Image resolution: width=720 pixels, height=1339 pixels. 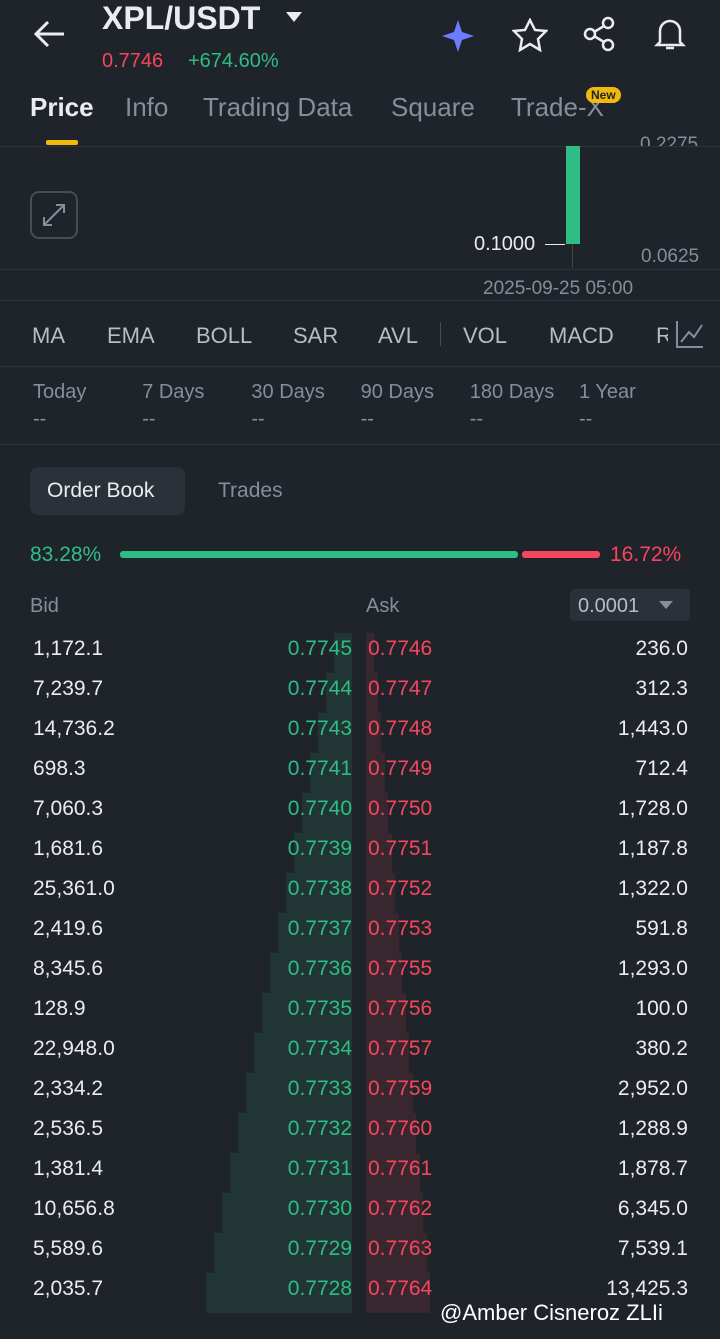 I want to click on bid-ratio: 83.28%, so click(x=66, y=554).